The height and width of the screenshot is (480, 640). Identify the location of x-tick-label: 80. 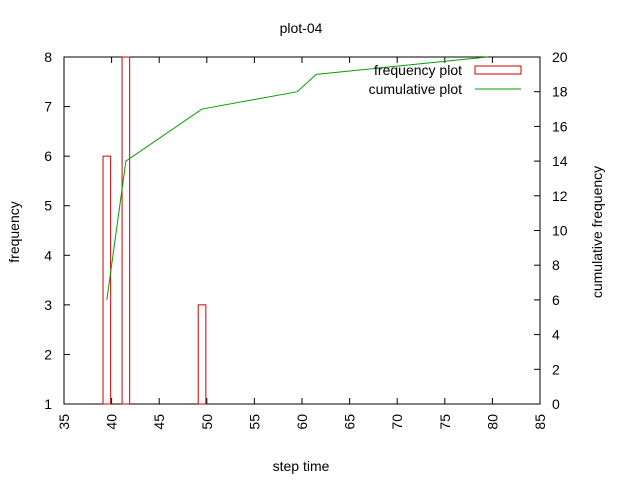
(492, 422).